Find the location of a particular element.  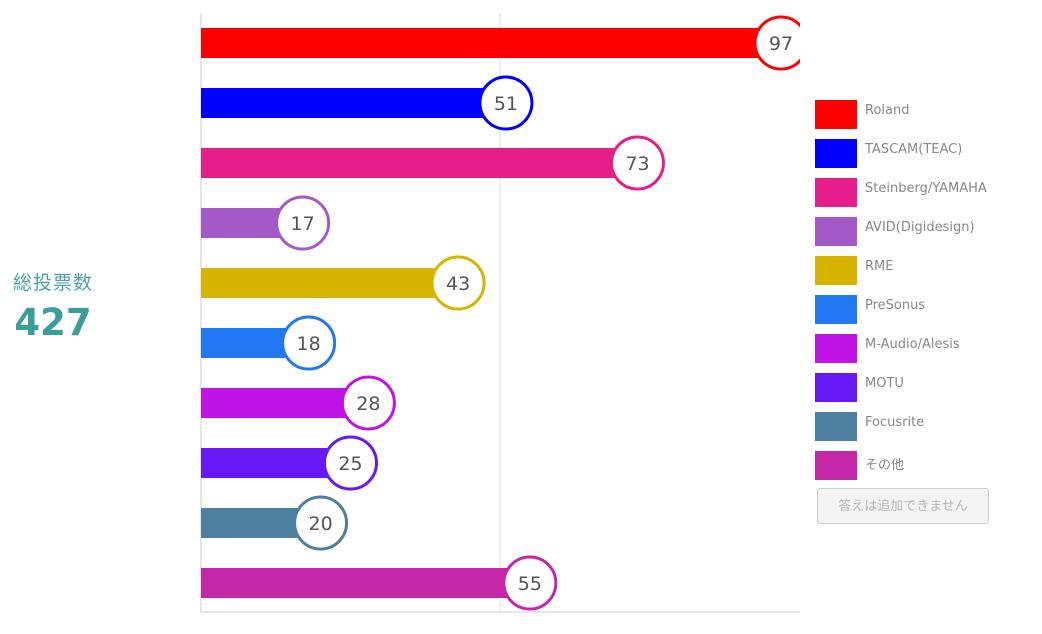

legend-item: PreSonus is located at coordinates (915, 314).